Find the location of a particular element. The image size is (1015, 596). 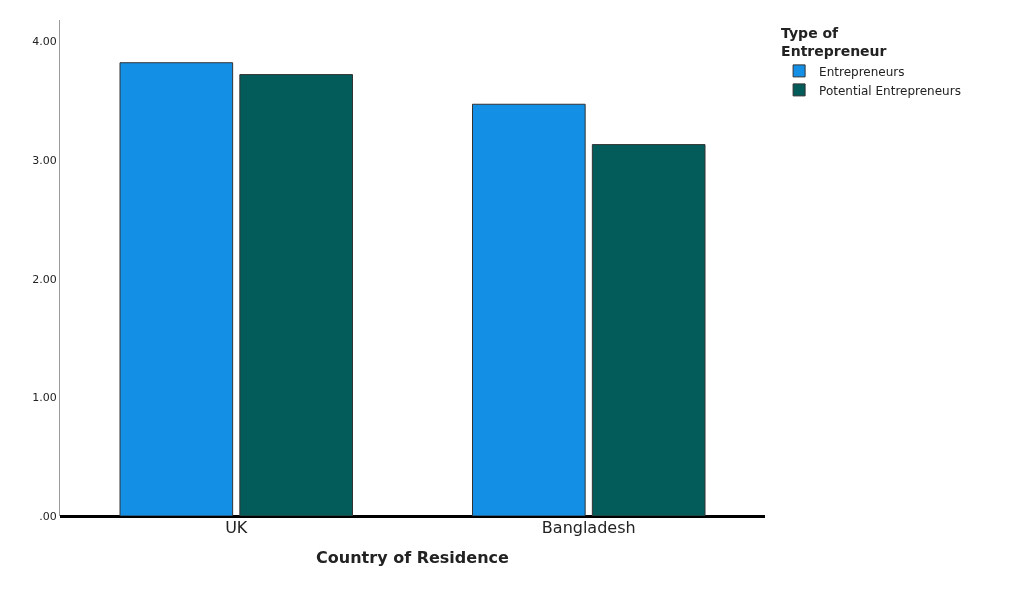

x-tick-label: UK is located at coordinates (236, 527).